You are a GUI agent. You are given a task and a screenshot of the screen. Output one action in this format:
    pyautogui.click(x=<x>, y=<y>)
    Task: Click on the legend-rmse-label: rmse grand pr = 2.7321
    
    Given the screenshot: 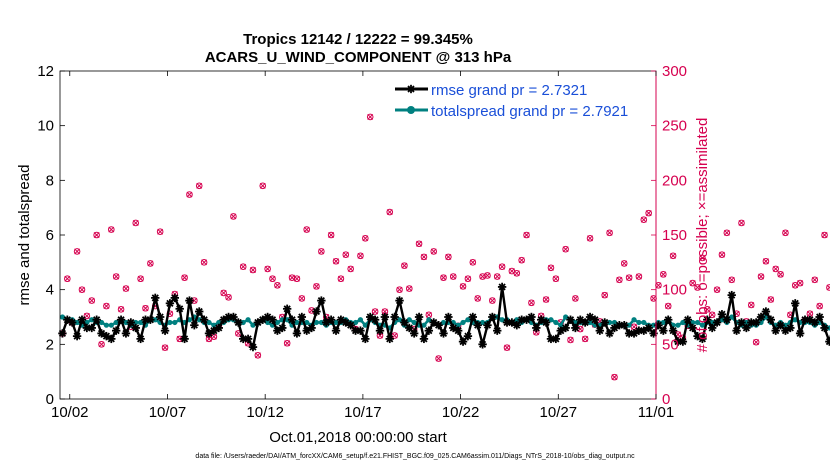 What is the action you would take?
    pyautogui.click(x=509, y=90)
    